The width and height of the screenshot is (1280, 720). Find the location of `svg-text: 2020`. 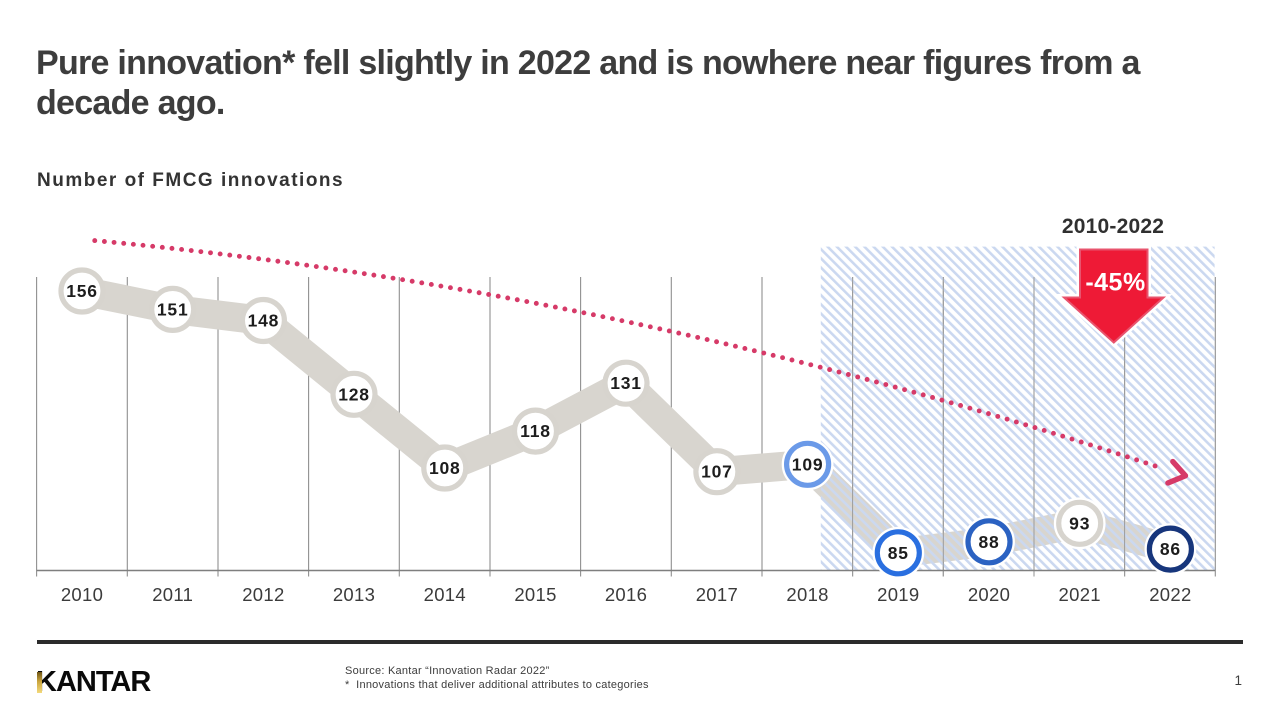

svg-text: 2020 is located at coordinates (989, 594).